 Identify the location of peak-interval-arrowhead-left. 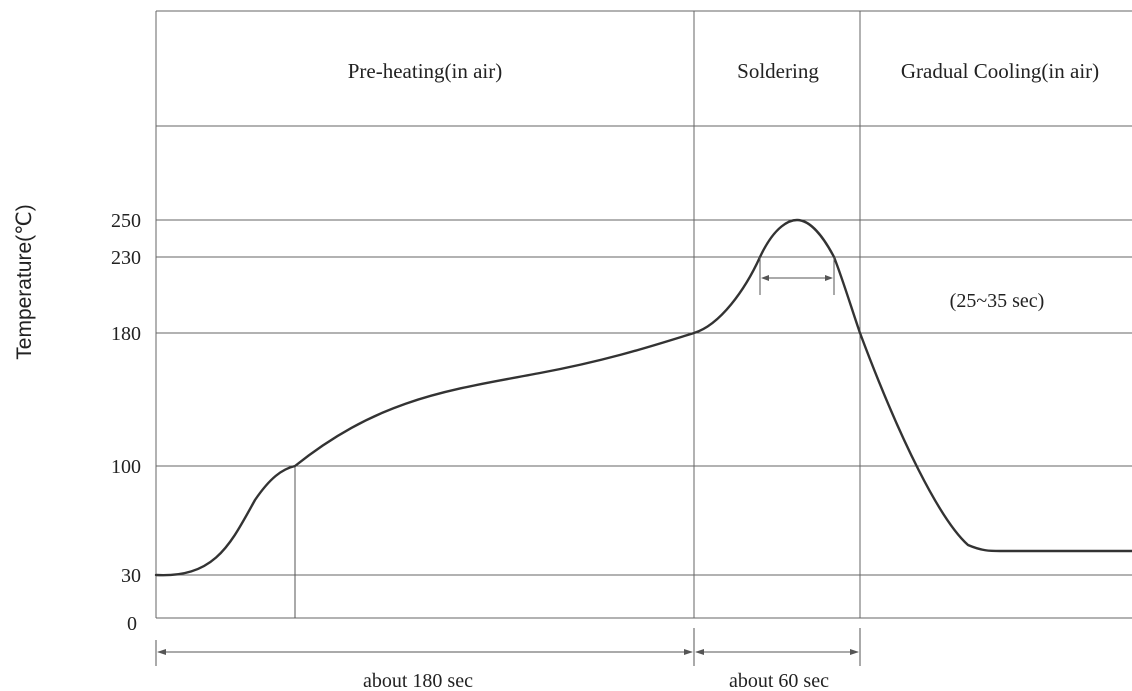
(765, 278).